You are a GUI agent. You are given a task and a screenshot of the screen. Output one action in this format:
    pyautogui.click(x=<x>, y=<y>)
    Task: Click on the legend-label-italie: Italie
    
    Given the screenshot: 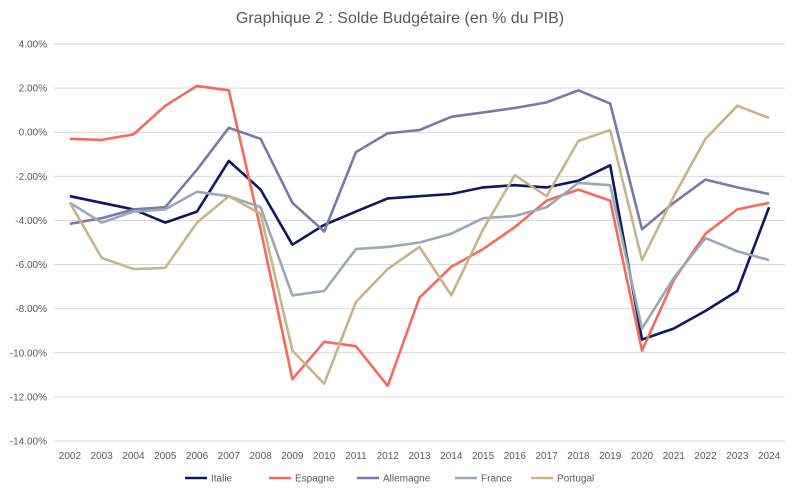 What is the action you would take?
    pyautogui.click(x=222, y=479)
    